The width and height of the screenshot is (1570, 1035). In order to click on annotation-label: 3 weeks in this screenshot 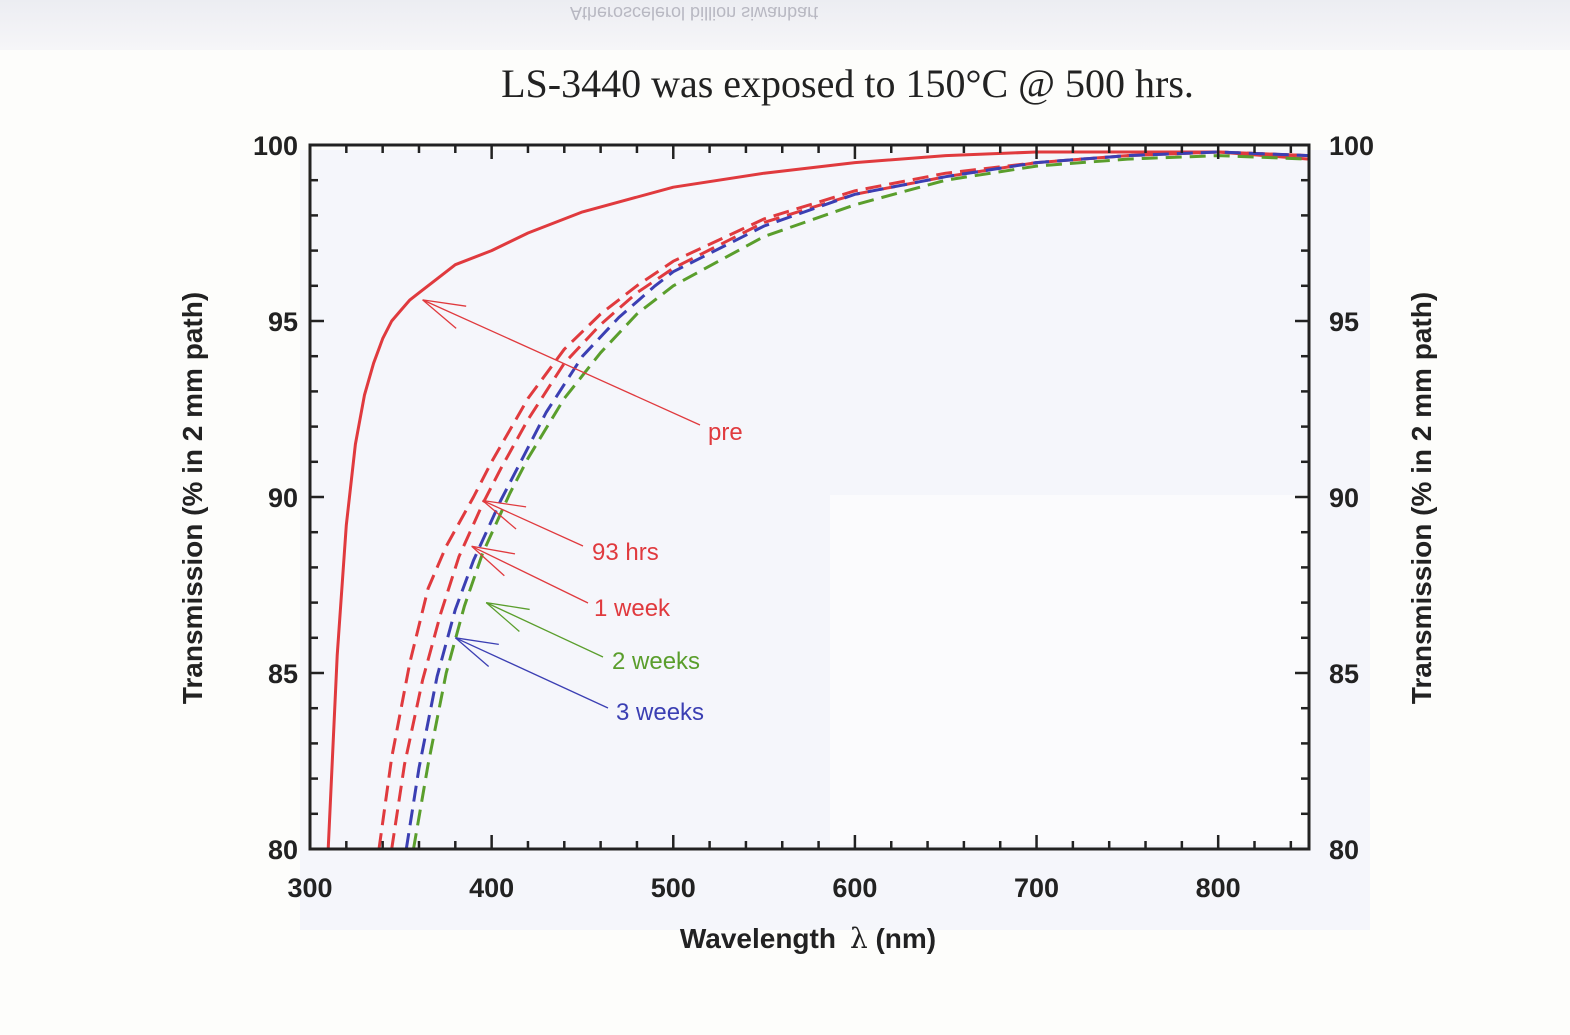, I will do `click(660, 712)`.